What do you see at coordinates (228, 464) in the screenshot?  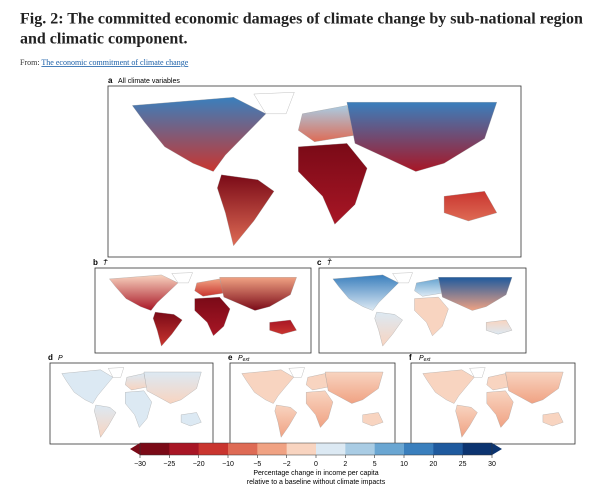 I see `colorbar-tick-label: −10` at bounding box center [228, 464].